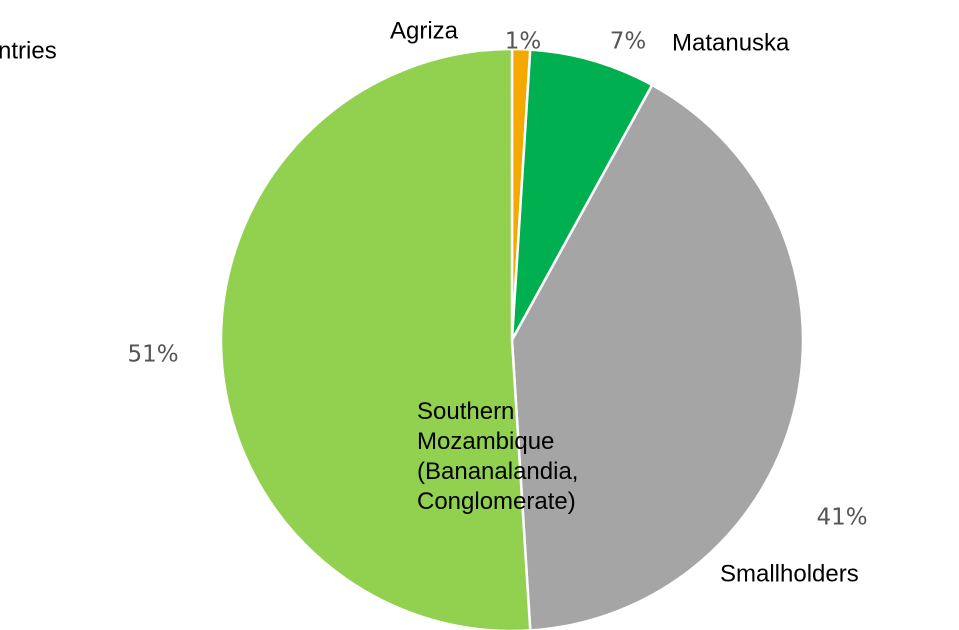 The height and width of the screenshot is (630, 959). Describe the element at coordinates (523, 42) in the screenshot. I see `data-label: 1%` at that location.